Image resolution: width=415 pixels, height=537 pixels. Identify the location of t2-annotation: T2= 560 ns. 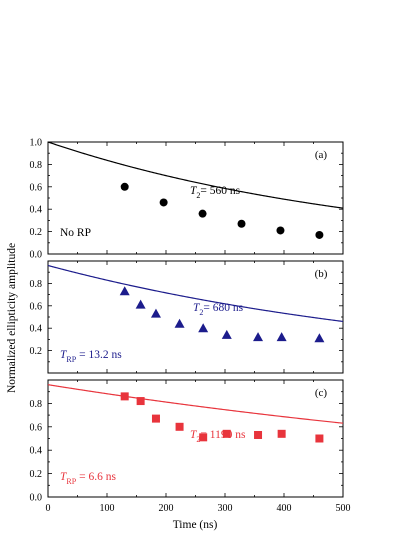
(215, 192).